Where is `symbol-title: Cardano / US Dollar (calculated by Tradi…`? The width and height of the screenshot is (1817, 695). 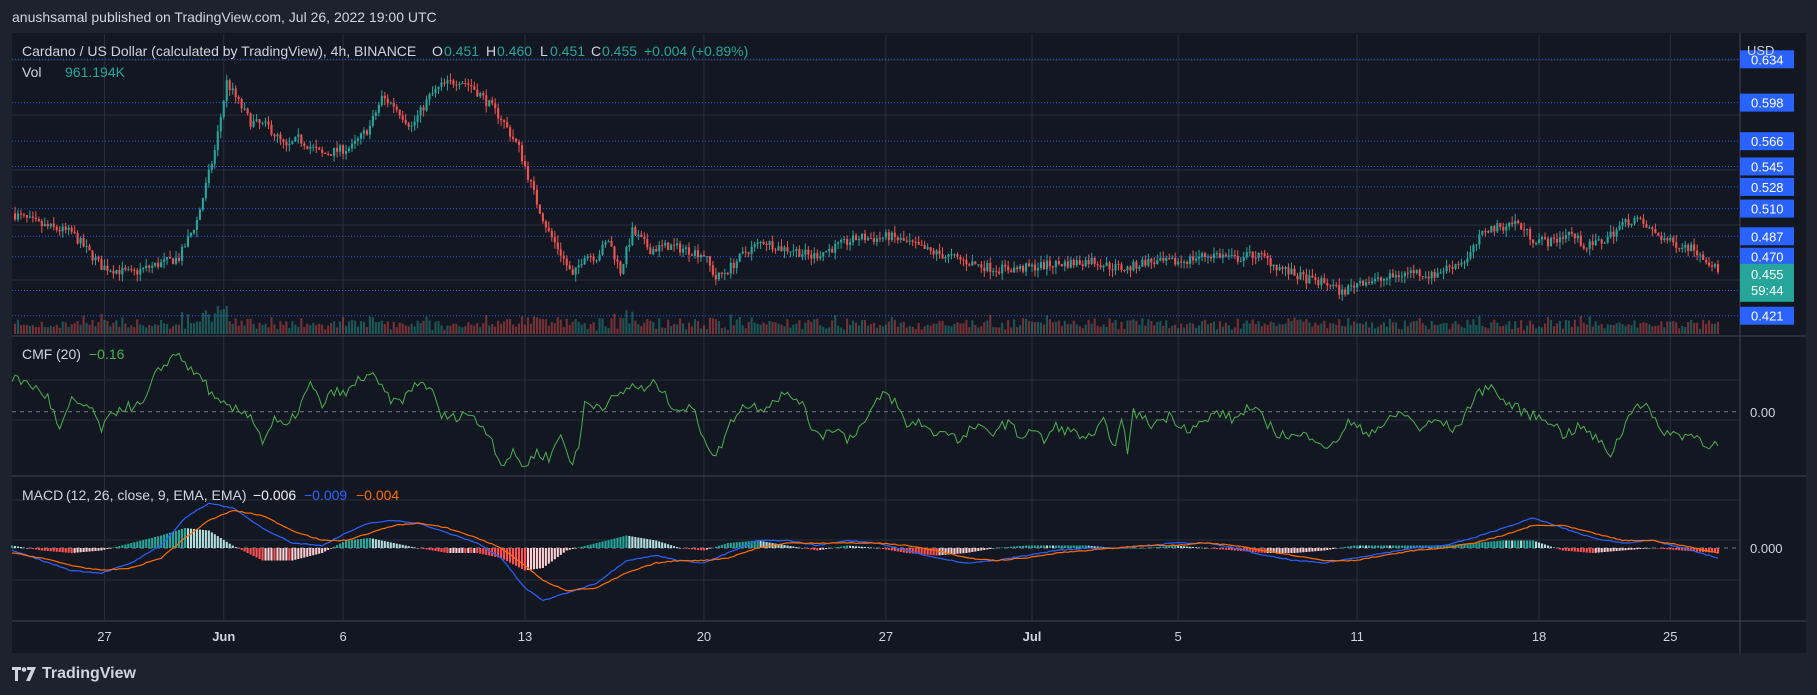 symbol-title: Cardano / US Dollar (calculated by Tradi… is located at coordinates (219, 51).